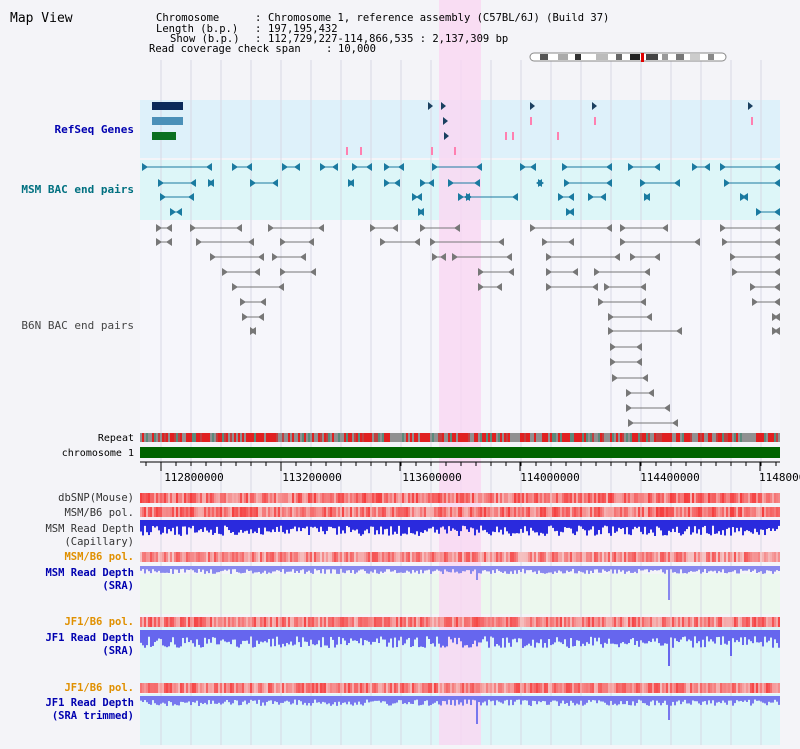 The image size is (800, 749). What do you see at coordinates (628, 57) in the screenshot?
I see `chromosome-ideogram` at bounding box center [628, 57].